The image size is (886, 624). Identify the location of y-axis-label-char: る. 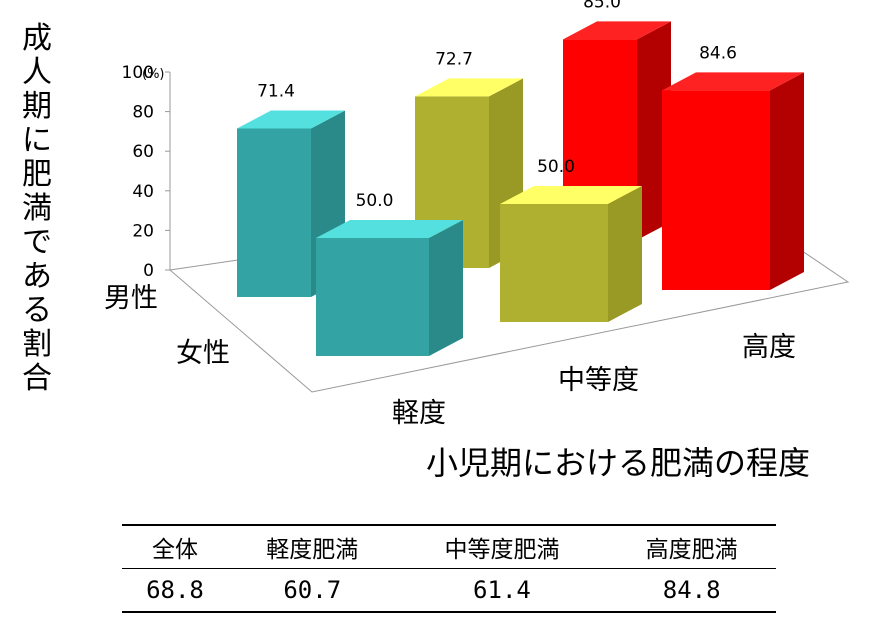
(37, 310).